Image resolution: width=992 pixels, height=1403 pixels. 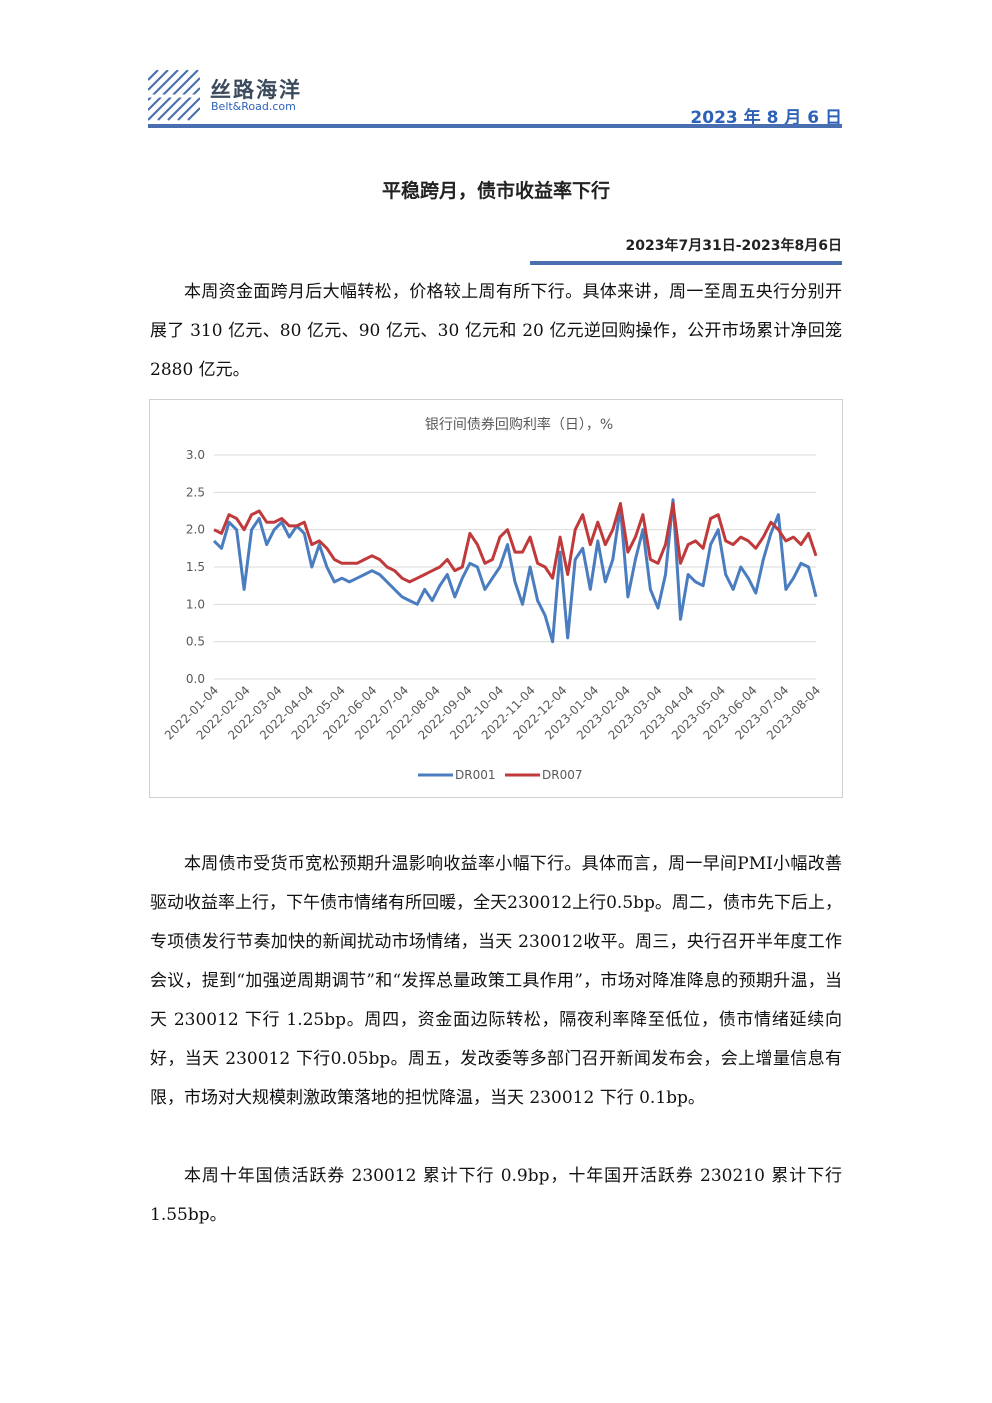 What do you see at coordinates (195, 492) in the screenshot?
I see `y-tick-label: 2.5` at bounding box center [195, 492].